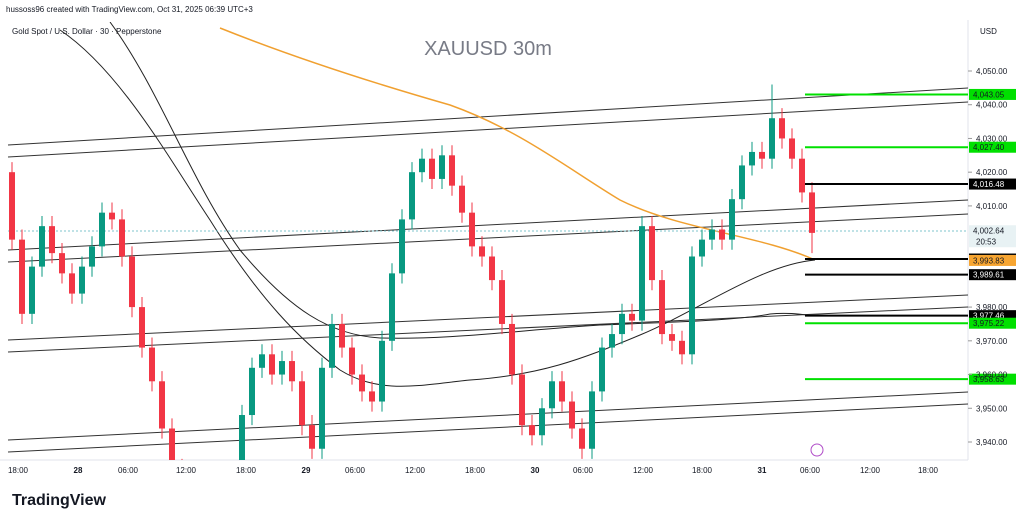  I want to click on x-tick-label: 28, so click(78, 470).